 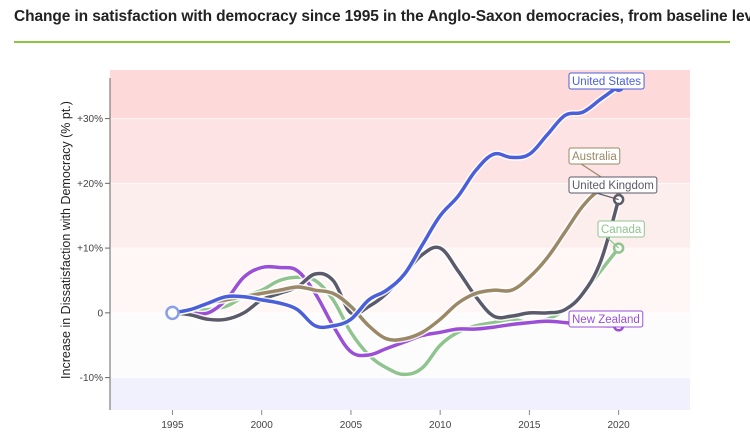 I want to click on y-tick-label: +20%, so click(x=90, y=184).